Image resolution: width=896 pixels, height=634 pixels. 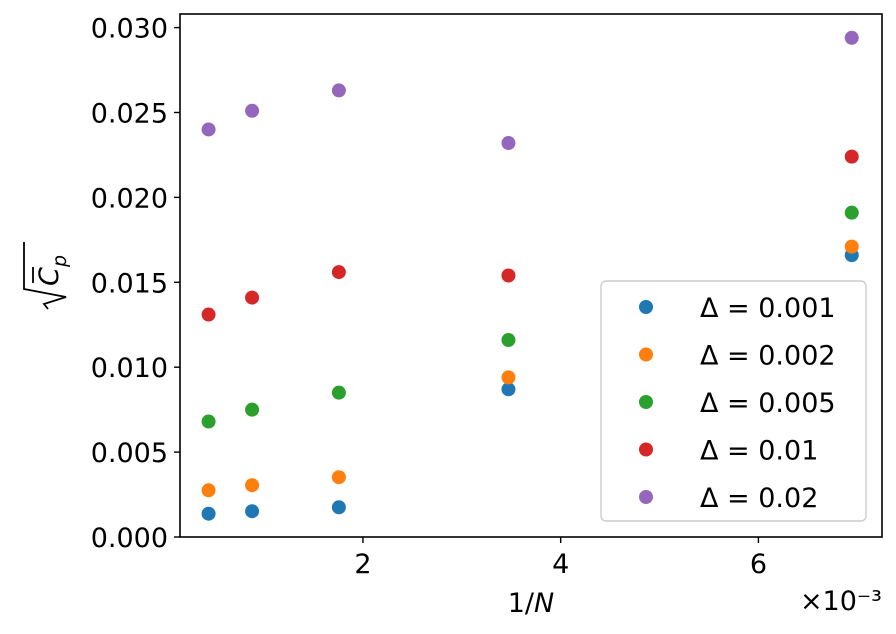 What do you see at coordinates (560, 564) in the screenshot?
I see `x-tick-label: 4` at bounding box center [560, 564].